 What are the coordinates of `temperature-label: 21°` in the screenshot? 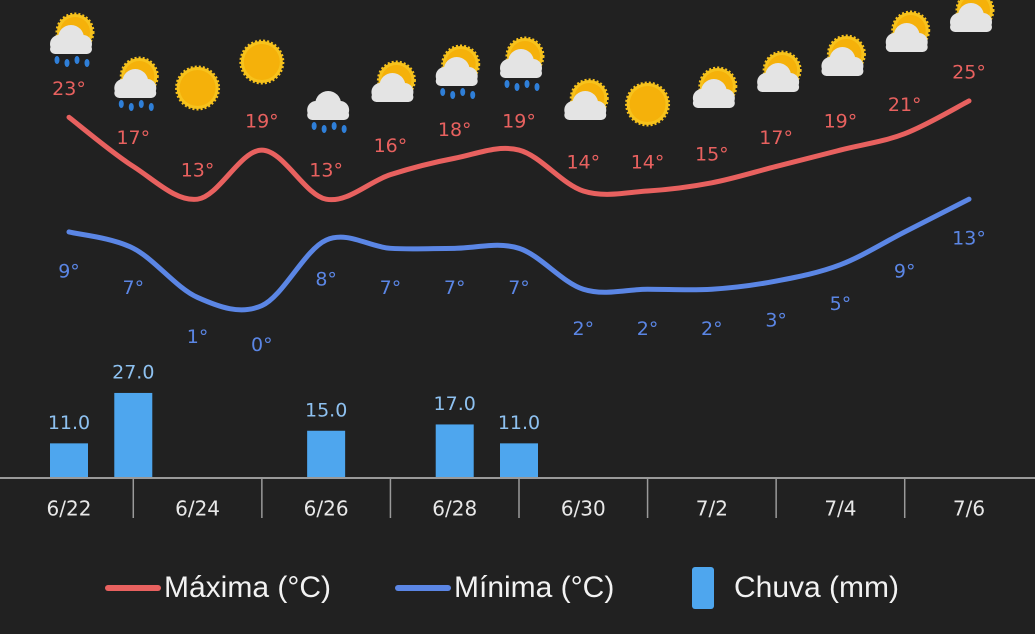 It's located at (905, 105).